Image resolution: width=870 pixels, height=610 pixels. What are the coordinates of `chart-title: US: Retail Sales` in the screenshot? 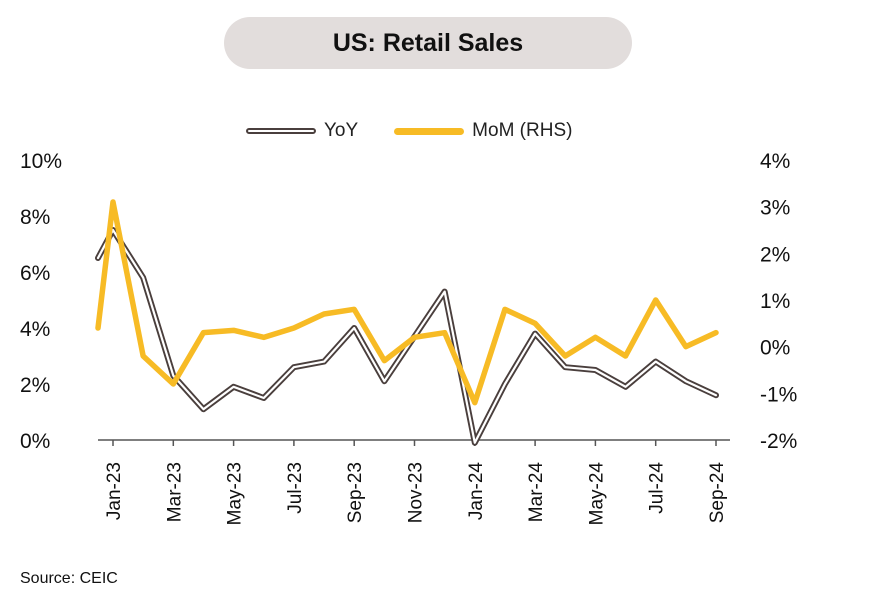 It's located at (428, 42).